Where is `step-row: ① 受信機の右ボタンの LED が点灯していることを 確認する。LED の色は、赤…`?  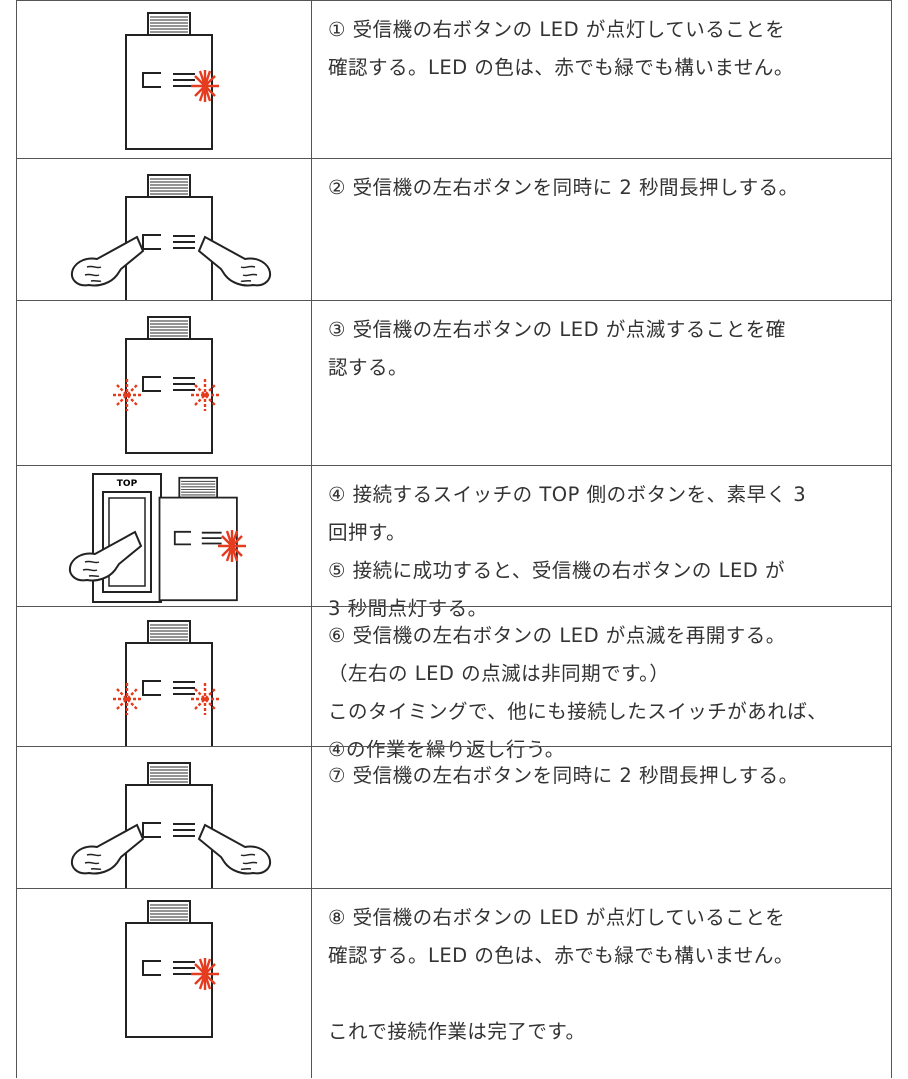
step-row: ① 受信機の右ボタンの LED が点灯していることを 確認する。LED の色は、赤… is located at coordinates (454, 79).